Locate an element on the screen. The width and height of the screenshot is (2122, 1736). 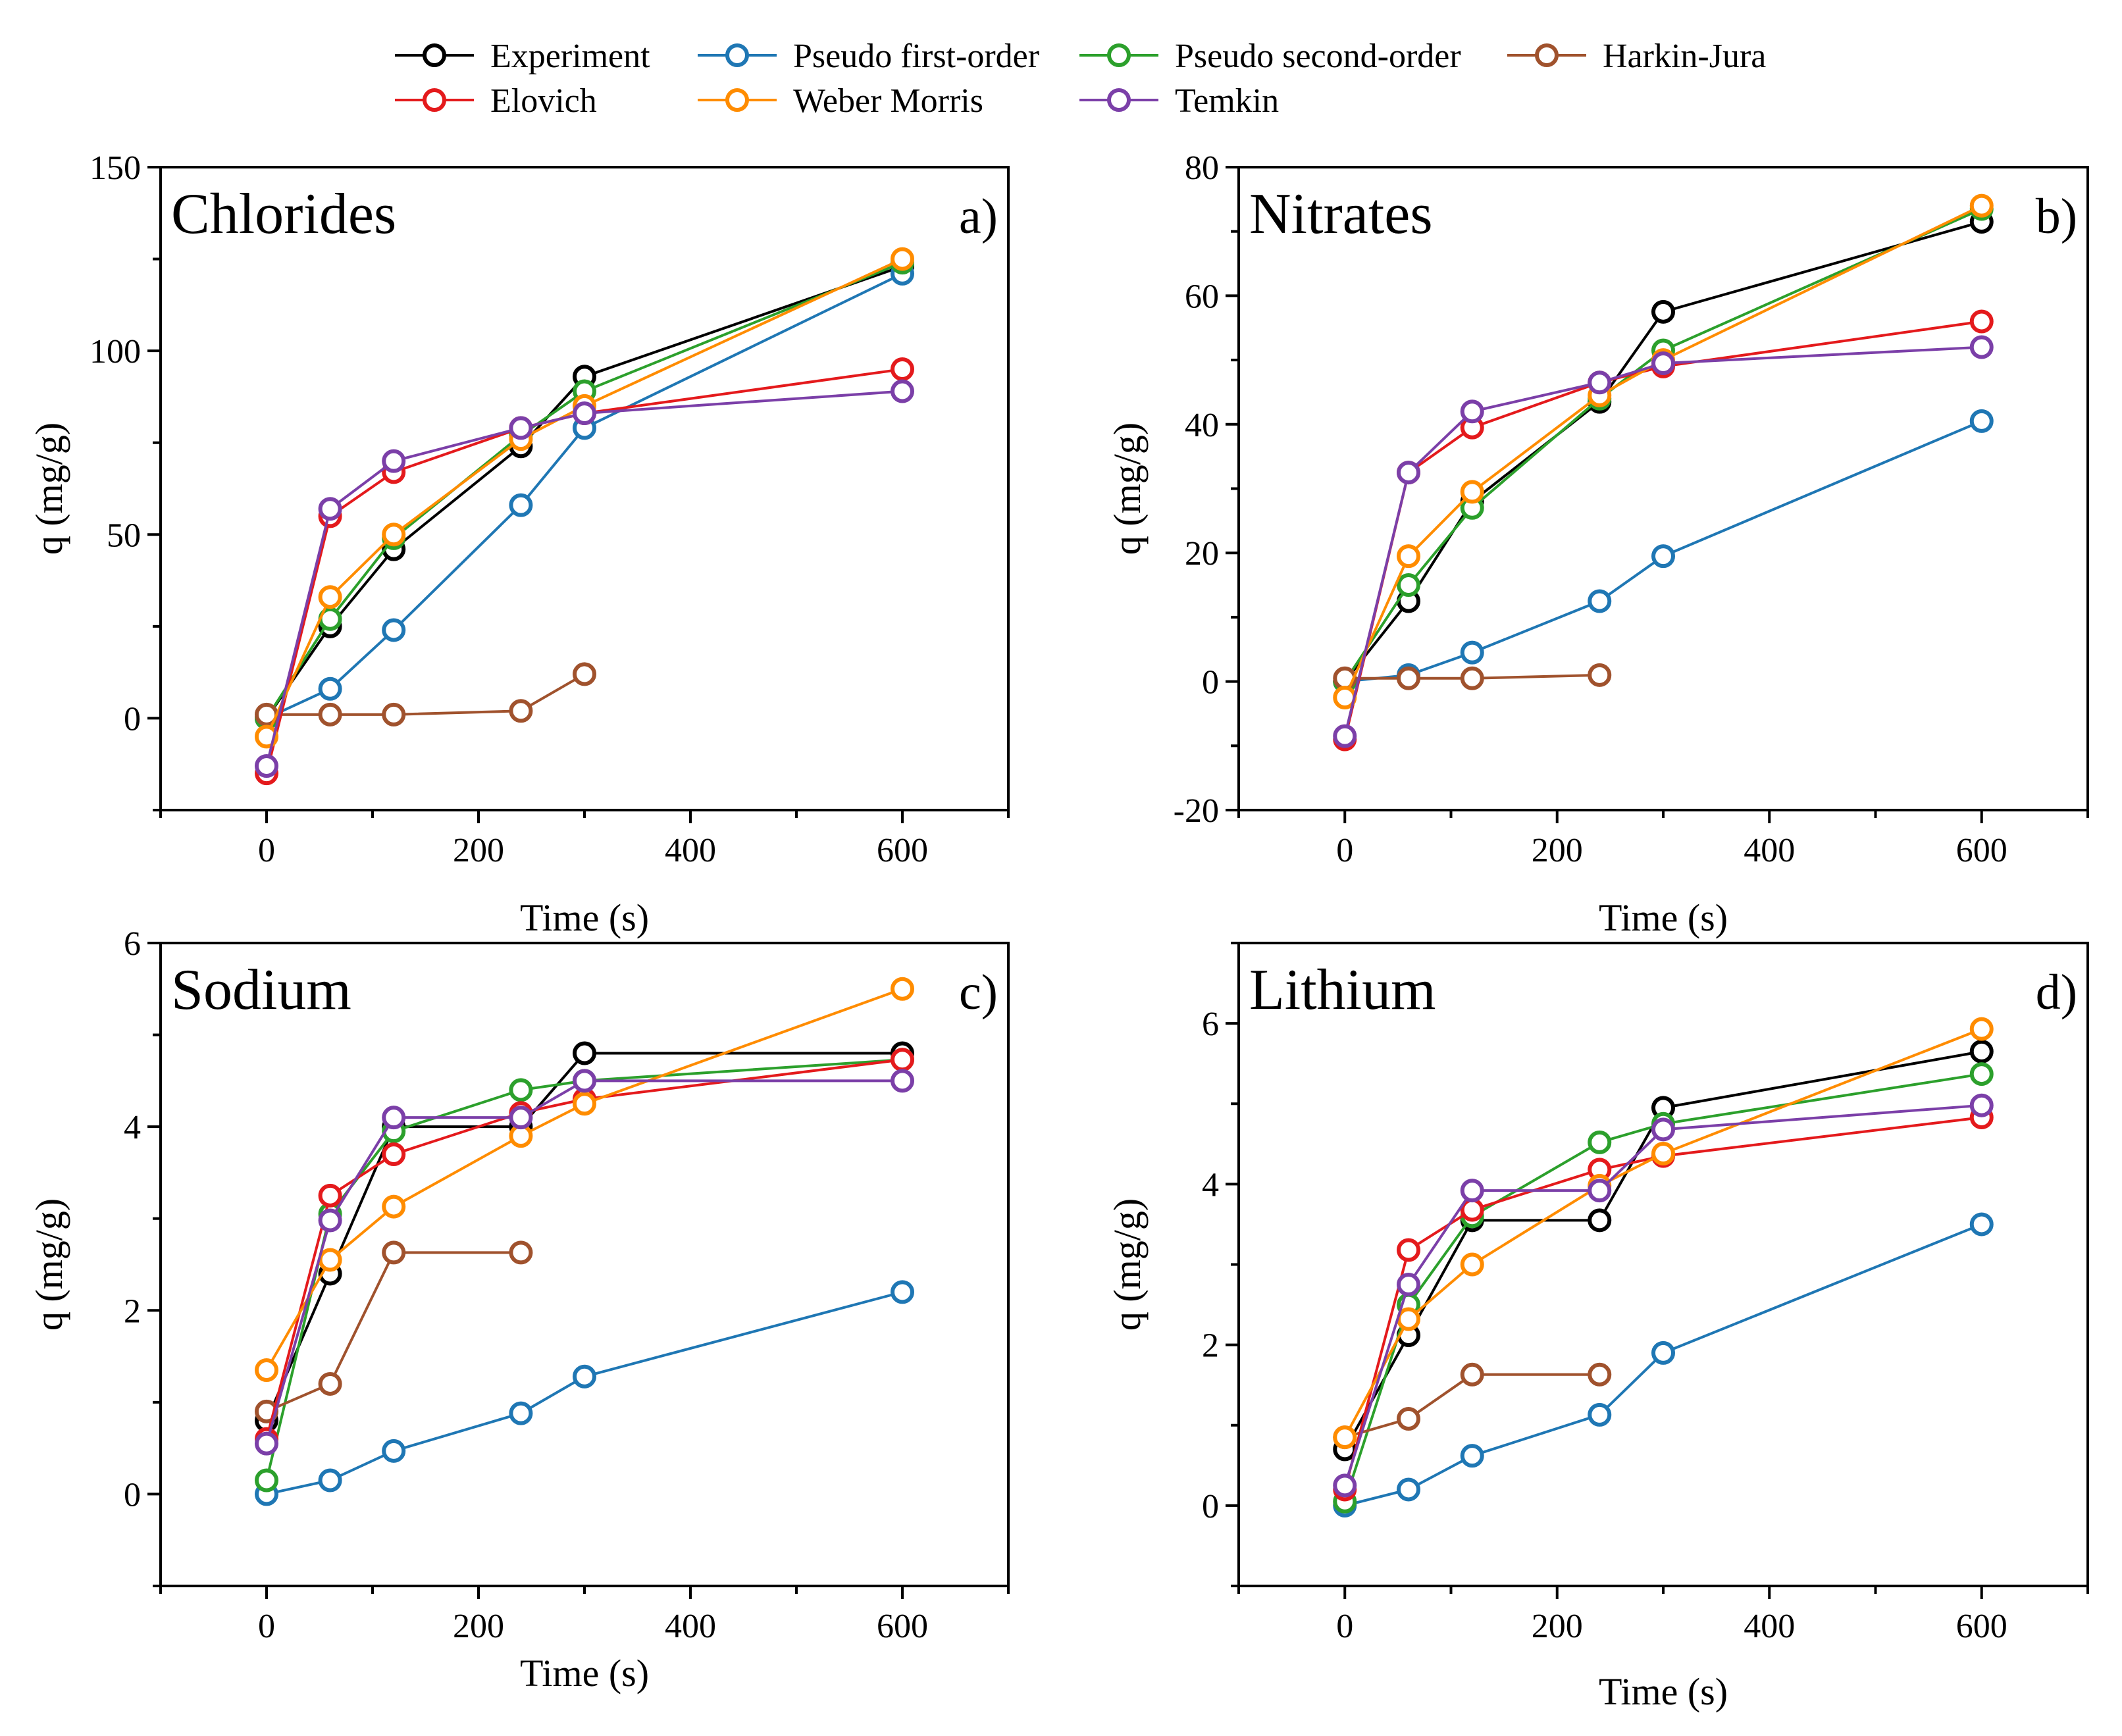
panel-letter: b) is located at coordinates (2056, 216).